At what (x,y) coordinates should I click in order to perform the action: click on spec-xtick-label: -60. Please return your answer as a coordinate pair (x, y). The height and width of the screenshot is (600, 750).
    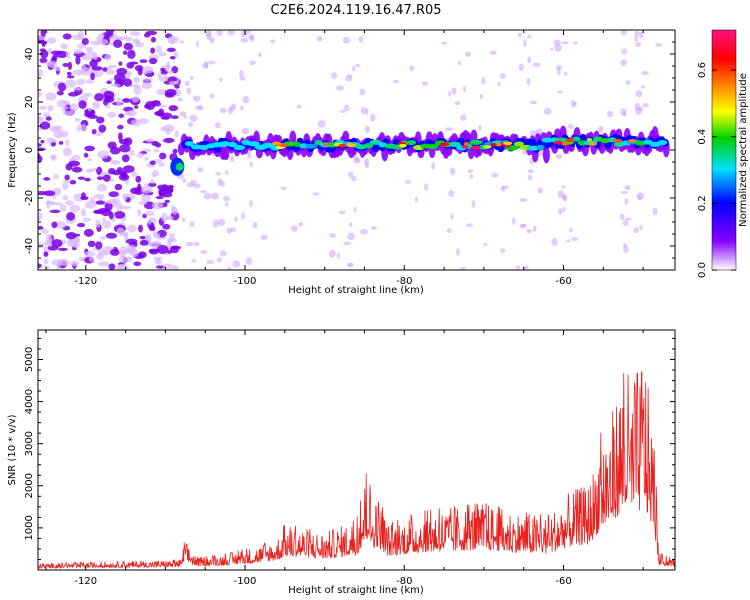
    Looking at the image, I should click on (563, 281).